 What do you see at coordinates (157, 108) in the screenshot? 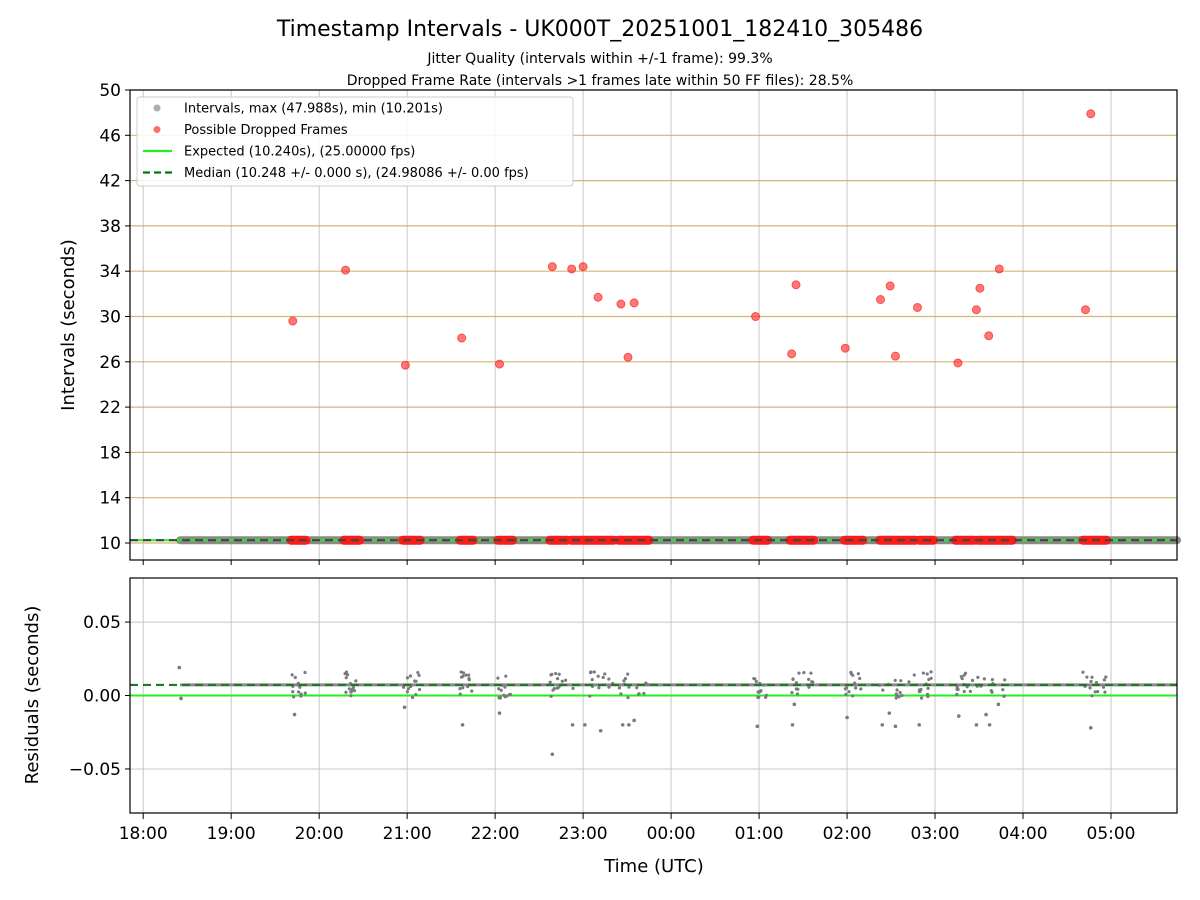
I see `legend-marker` at bounding box center [157, 108].